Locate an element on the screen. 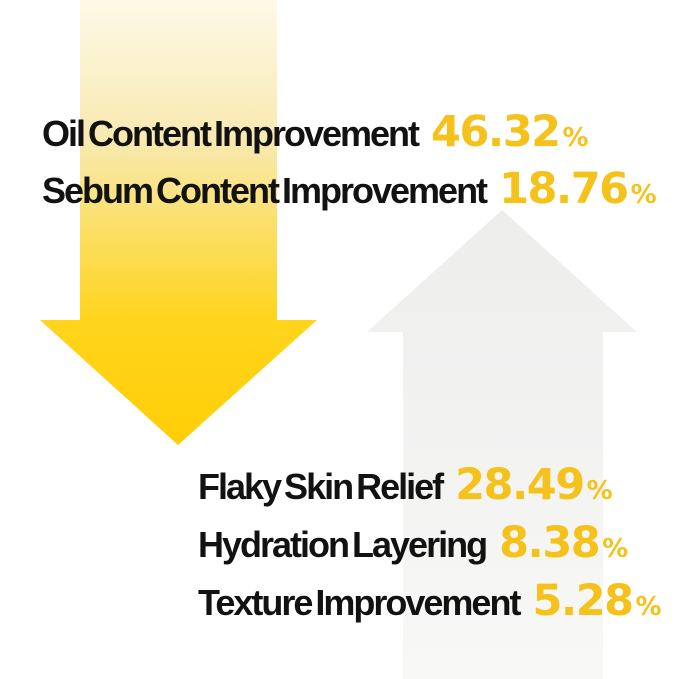  metric-row-sebum-content: Sebum Content Improvement 18.76 % is located at coordinates (349, 189).